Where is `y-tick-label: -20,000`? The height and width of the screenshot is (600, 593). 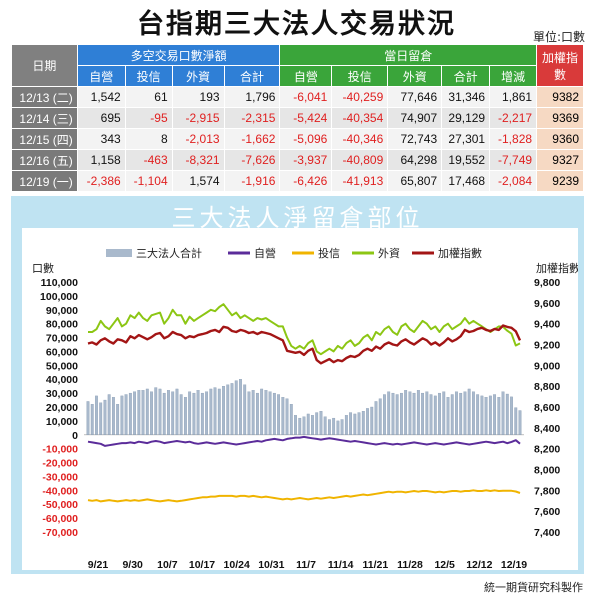 y-tick-label: -20,000 is located at coordinates (60, 464).